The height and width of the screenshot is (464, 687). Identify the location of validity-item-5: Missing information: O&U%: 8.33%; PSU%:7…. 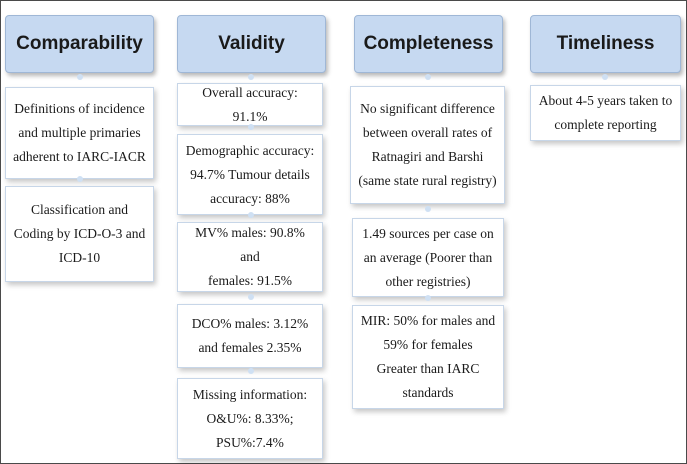
(250, 418).